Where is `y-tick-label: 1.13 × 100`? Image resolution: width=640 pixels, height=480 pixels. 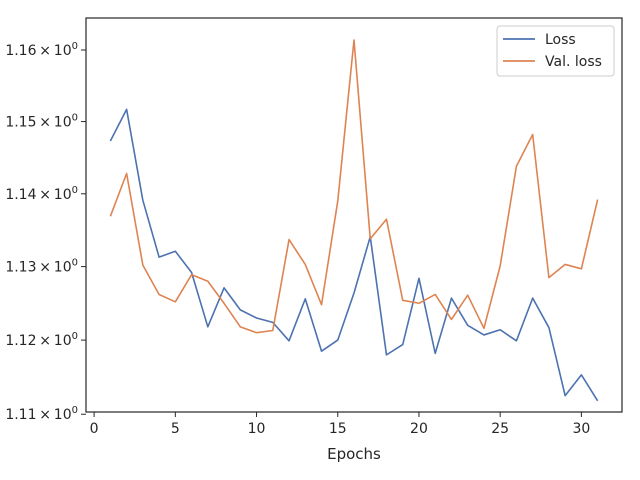 y-tick-label: 1.13 × 100 is located at coordinates (41, 267).